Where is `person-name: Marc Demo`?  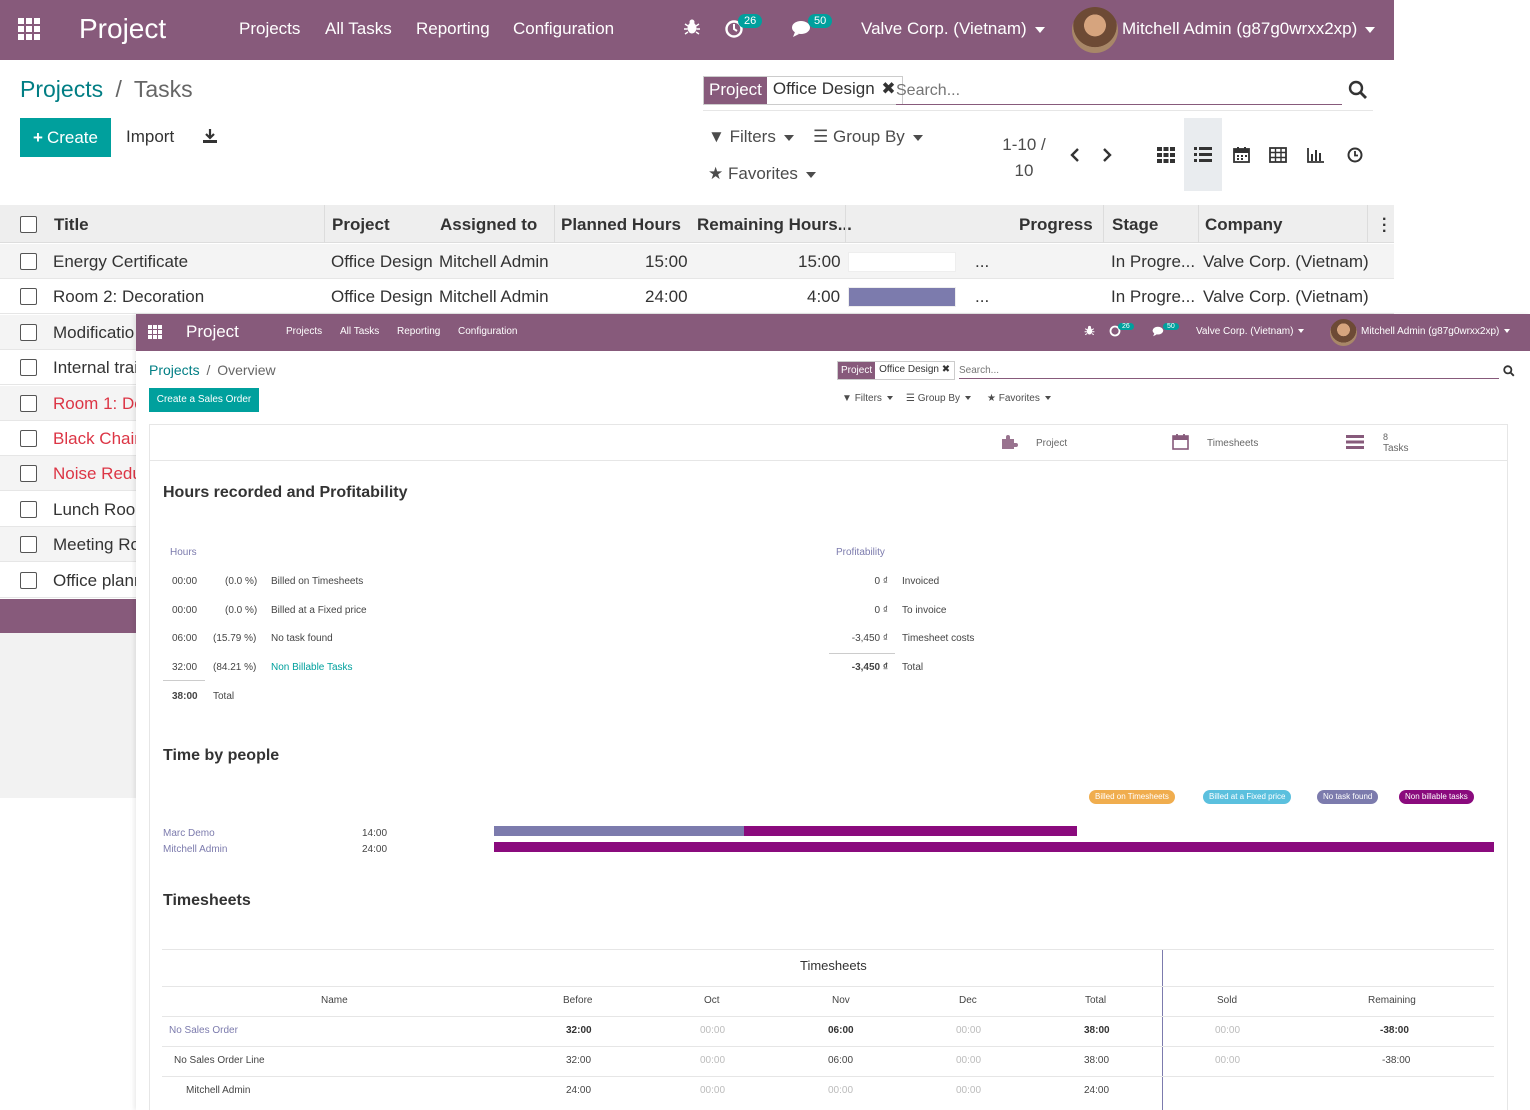 person-name: Marc Demo is located at coordinates (189, 833).